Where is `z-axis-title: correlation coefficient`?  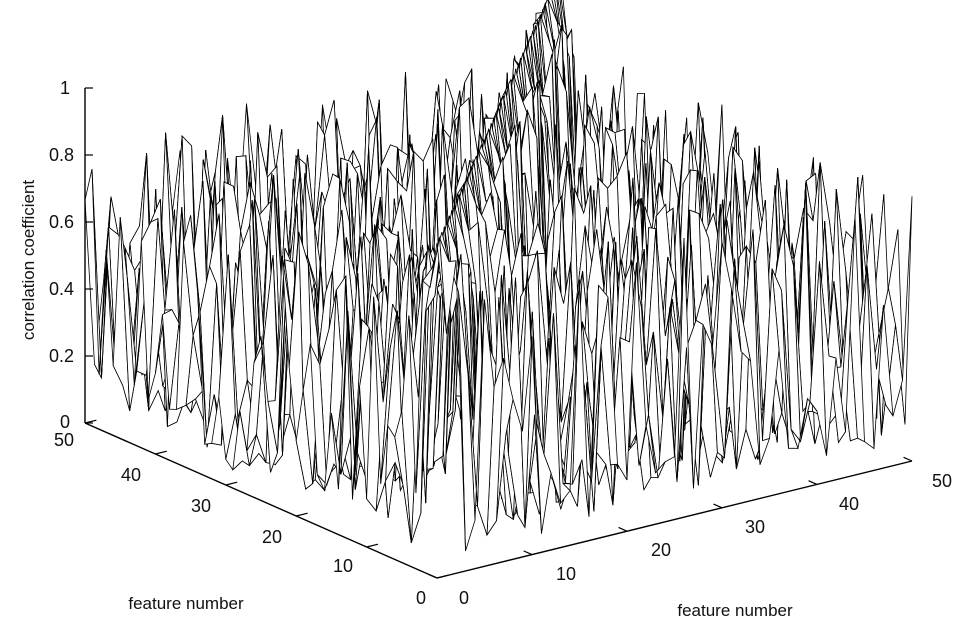
z-axis-title: correlation coefficient is located at coordinates (28, 260).